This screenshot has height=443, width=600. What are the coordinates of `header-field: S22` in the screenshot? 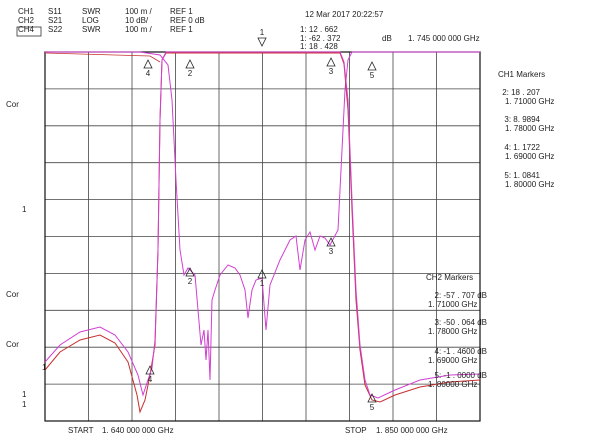 It's located at (55, 29).